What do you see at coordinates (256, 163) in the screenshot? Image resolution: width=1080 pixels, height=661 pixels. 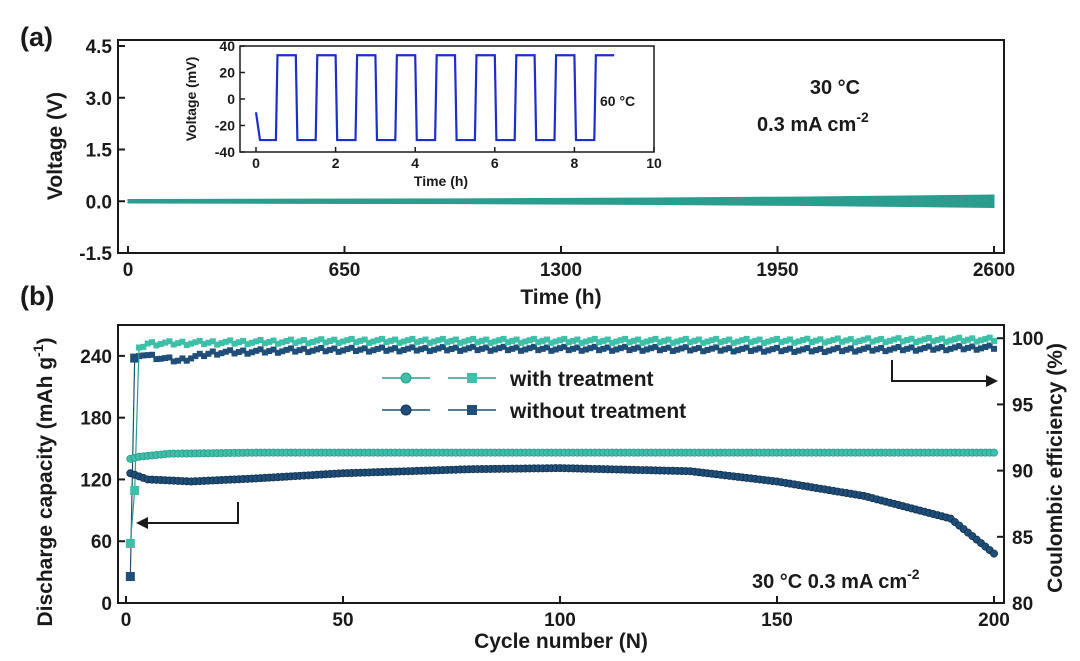 I see `inset-xtick-label: 0` at bounding box center [256, 163].